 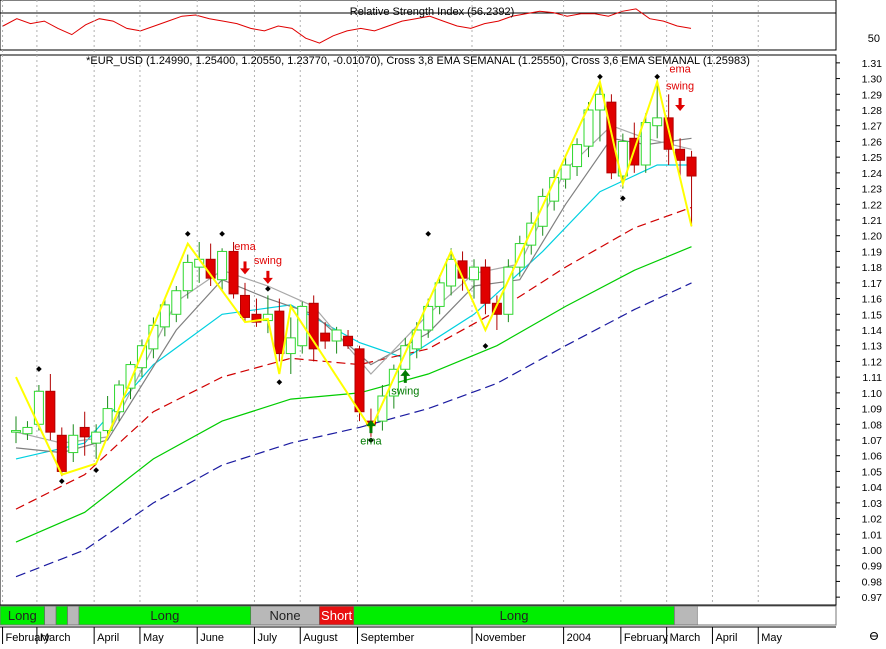 I want to click on y-tick-label: 1.13, so click(x=872, y=347).